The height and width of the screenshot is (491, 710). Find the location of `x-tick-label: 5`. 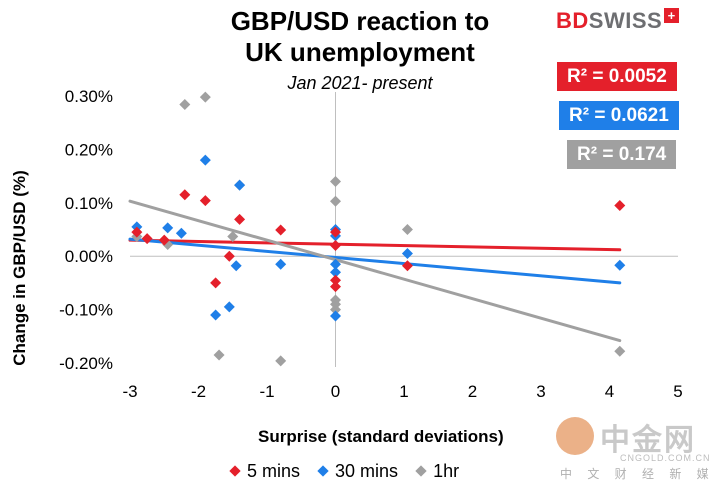

x-tick-label: 5 is located at coordinates (677, 391).